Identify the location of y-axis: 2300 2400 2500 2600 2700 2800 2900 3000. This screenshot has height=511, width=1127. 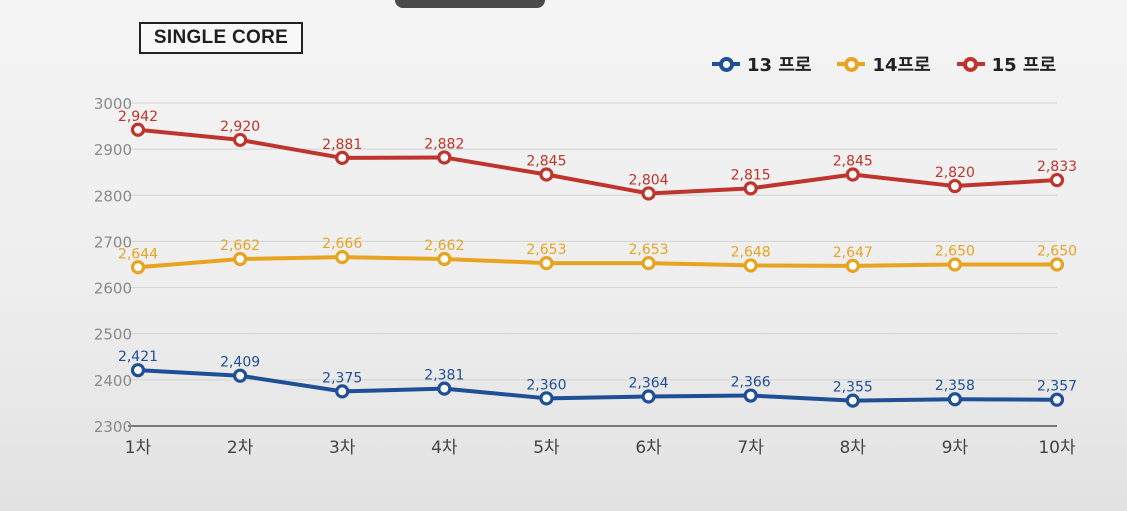
(113, 265).